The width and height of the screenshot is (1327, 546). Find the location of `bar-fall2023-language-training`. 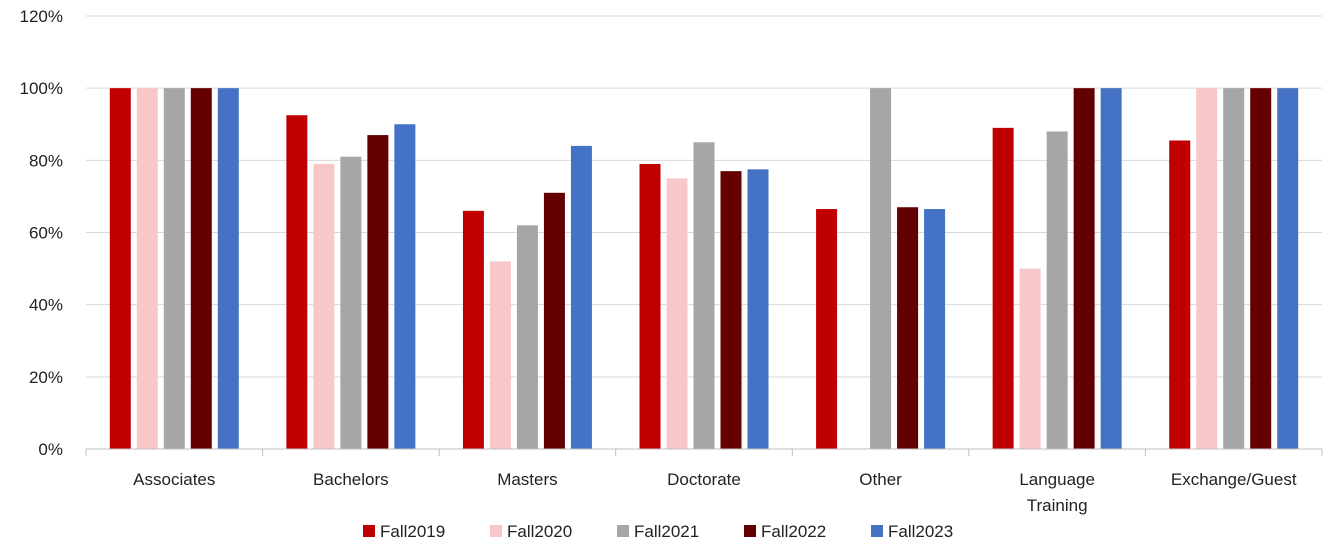

bar-fall2023-language-training is located at coordinates (1111, 269).